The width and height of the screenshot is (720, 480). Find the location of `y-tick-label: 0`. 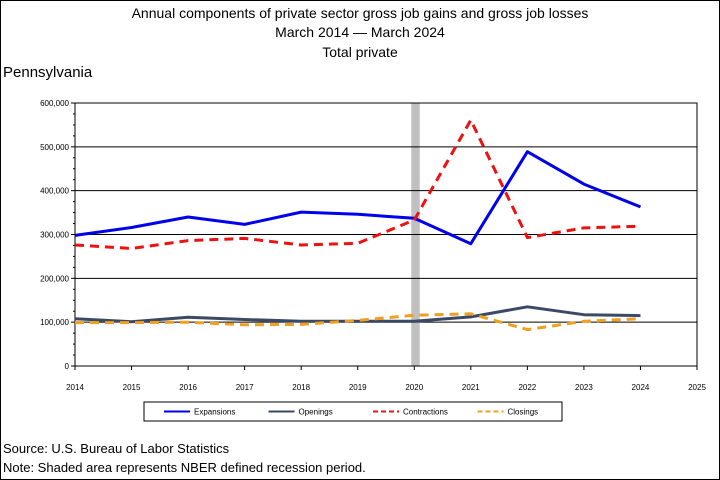

y-tick-label: 0 is located at coordinates (67, 366).